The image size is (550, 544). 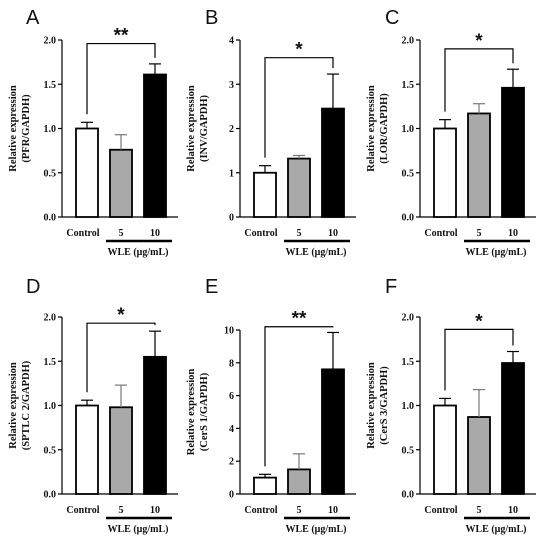 I want to click on panel-letter: B, so click(x=211, y=18).